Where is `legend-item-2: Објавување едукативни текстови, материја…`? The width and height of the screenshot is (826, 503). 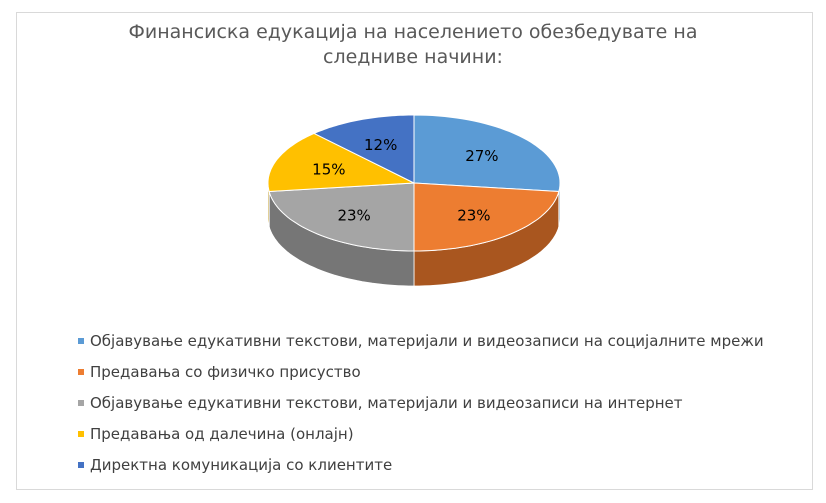 legend-item-2: Објавување едукативни текстови, материја… is located at coordinates (421, 402).